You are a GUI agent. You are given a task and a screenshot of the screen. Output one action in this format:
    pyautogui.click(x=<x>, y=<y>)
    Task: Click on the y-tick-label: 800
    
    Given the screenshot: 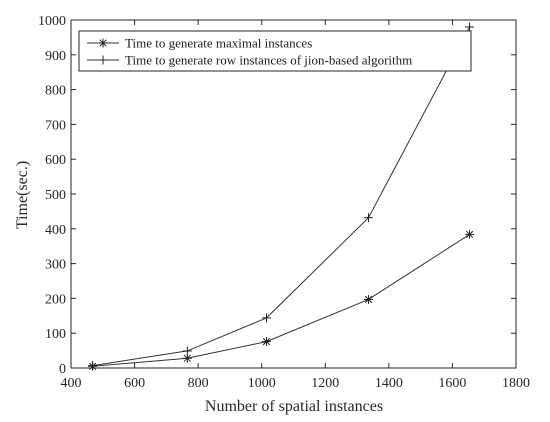 What is the action you would take?
    pyautogui.click(x=55, y=91)
    